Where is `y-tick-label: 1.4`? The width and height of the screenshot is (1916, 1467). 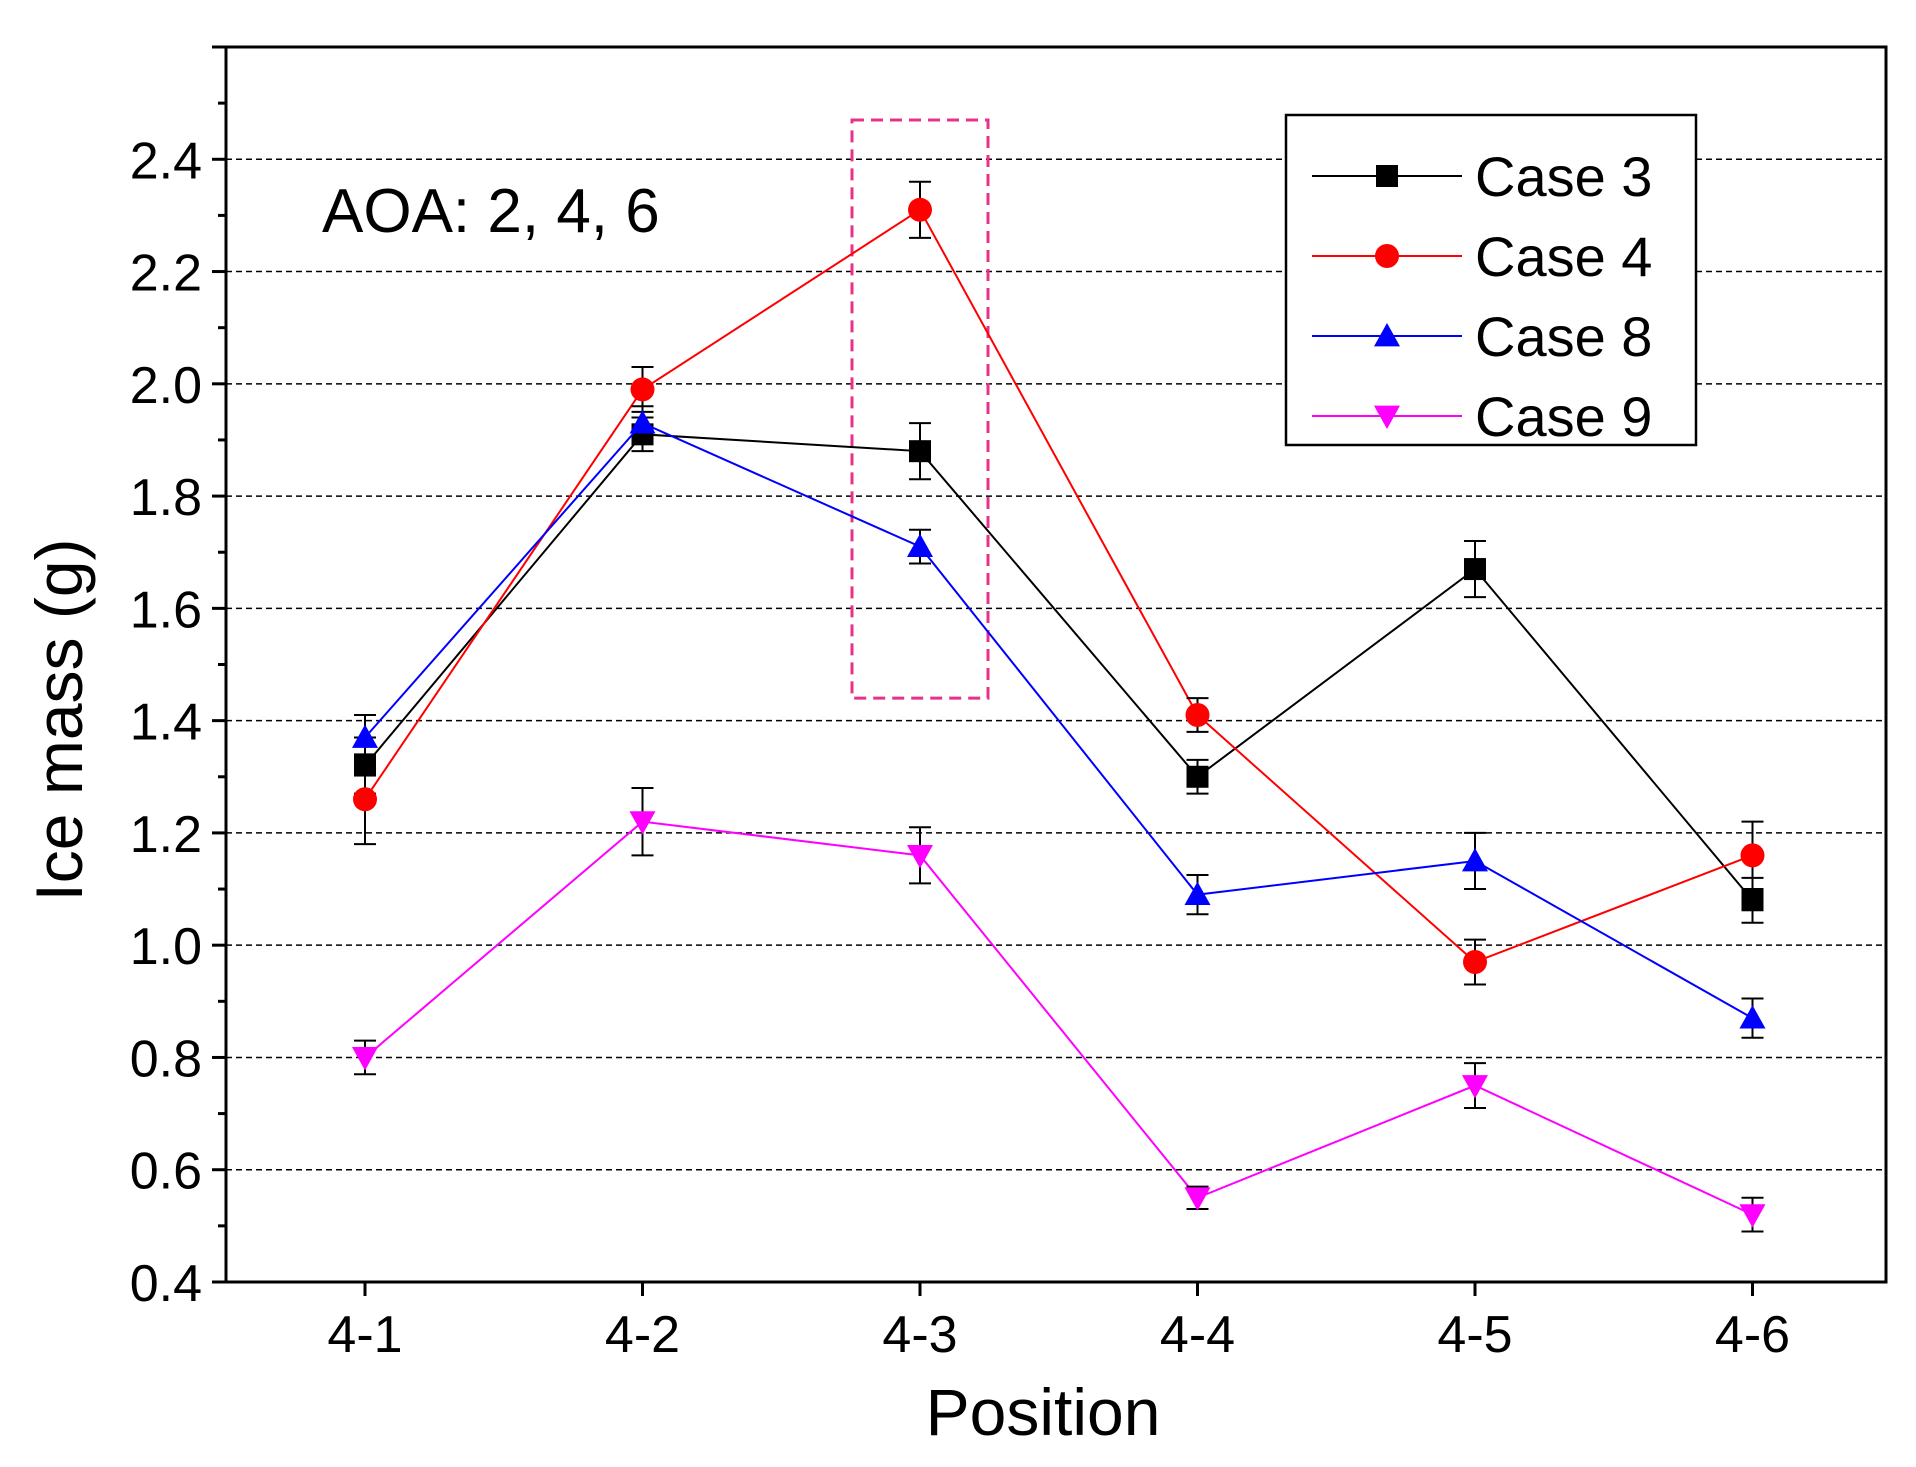 y-tick-label: 1.4 is located at coordinates (166, 723).